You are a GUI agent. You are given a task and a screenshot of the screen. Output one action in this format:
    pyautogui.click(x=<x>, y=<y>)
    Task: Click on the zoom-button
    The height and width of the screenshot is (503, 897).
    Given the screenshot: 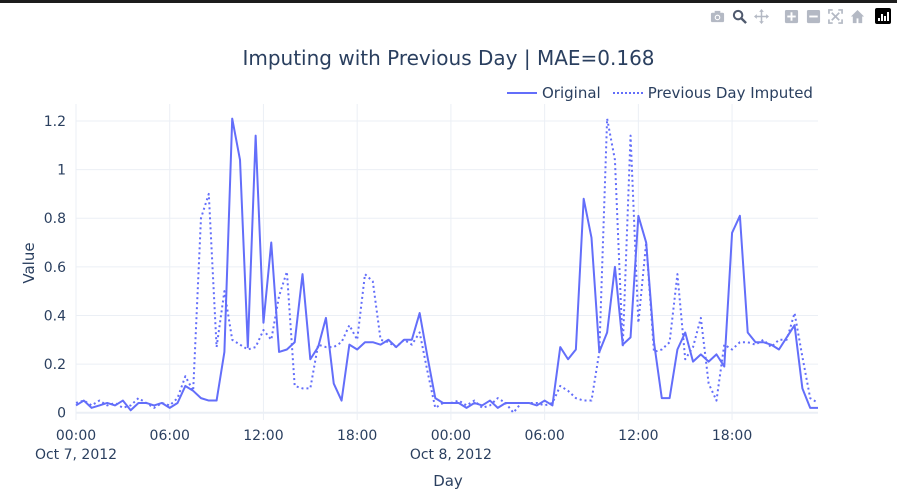 What is the action you would take?
    pyautogui.click(x=739, y=16)
    